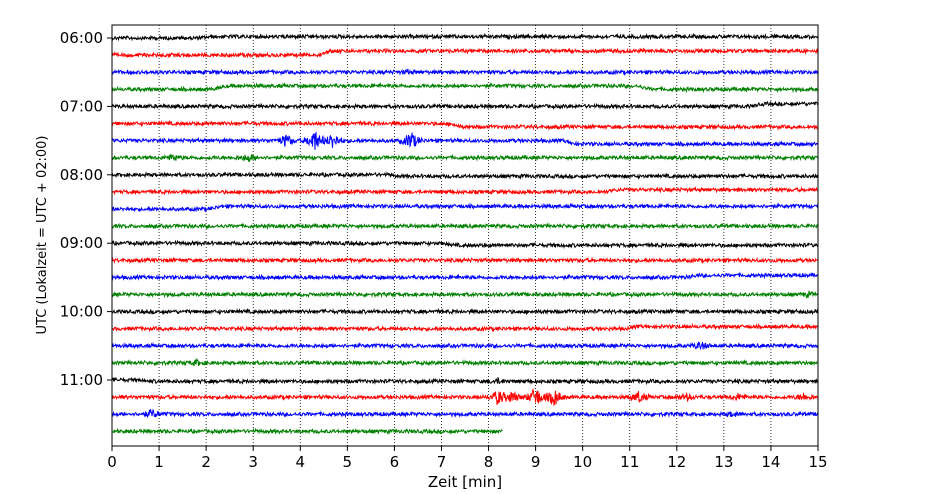 The image size is (930, 494). What do you see at coordinates (300, 462) in the screenshot?
I see `x-tick-label: 4` at bounding box center [300, 462].